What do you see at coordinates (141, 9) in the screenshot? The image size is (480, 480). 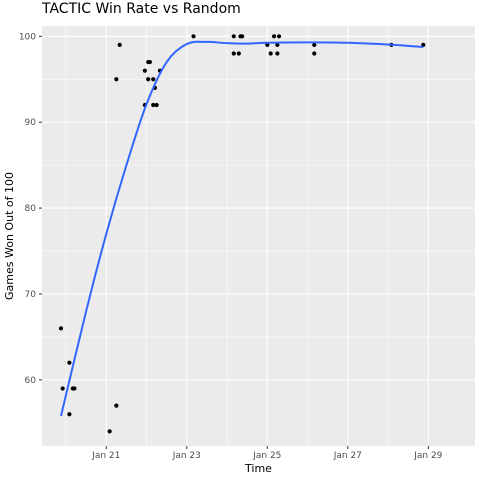 I see `chart-title: TACTIC Win Rate vs Random` at bounding box center [141, 9].